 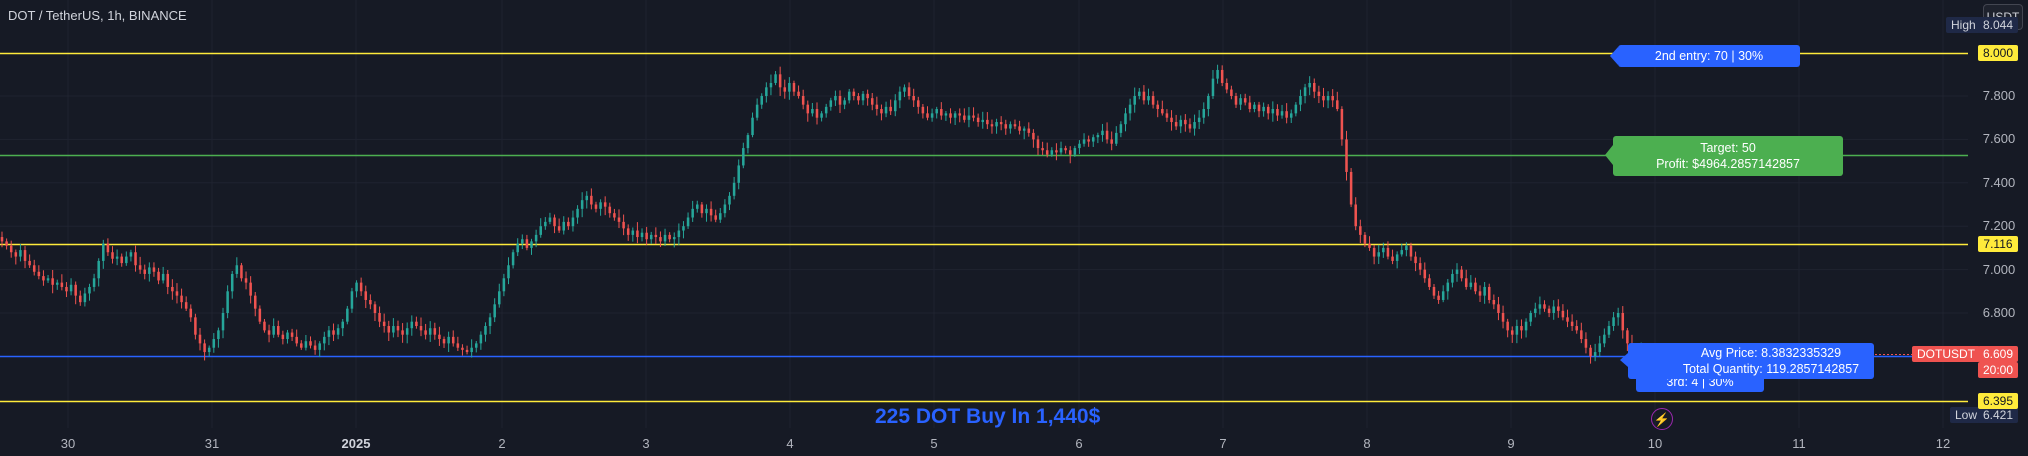 I want to click on avg-price-line: Avg Price: 8.3832335329, so click(x=1771, y=353).